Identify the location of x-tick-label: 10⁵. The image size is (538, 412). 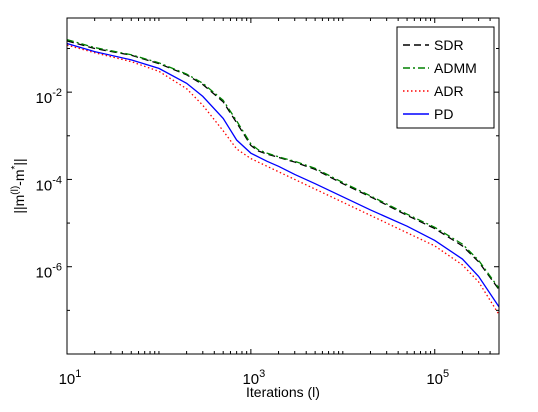
(437, 378).